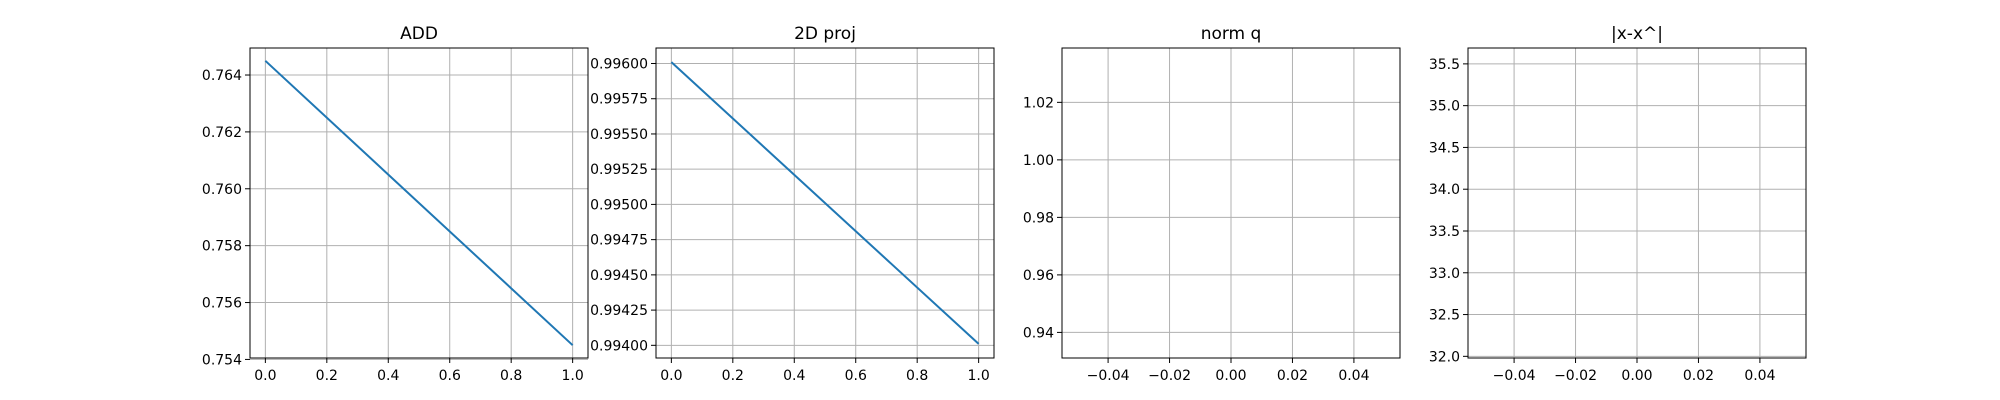 The width and height of the screenshot is (2000, 400). Describe the element at coordinates (619, 276) in the screenshot. I see `y-tick-label: 0.99450` at that location.